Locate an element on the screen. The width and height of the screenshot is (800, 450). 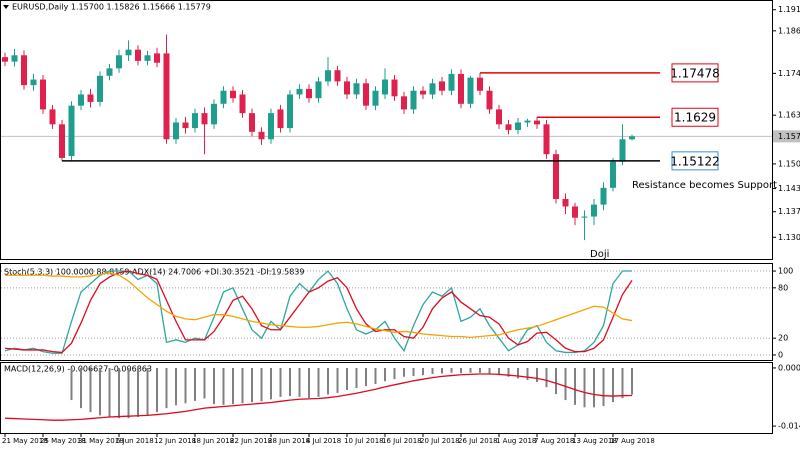
x-tick-label: 26 Jul 2018 is located at coordinates (478, 441).